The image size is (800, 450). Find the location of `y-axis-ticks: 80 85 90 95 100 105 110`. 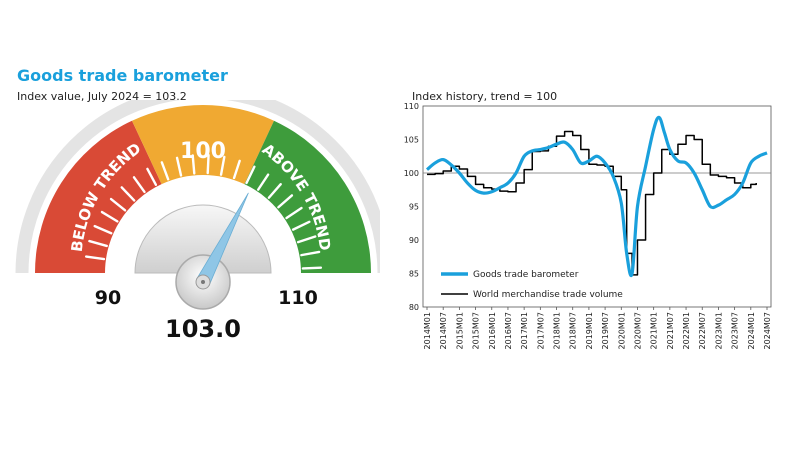

y-axis-ticks: 80 85 90 95 100 105 110 is located at coordinates (411, 207).